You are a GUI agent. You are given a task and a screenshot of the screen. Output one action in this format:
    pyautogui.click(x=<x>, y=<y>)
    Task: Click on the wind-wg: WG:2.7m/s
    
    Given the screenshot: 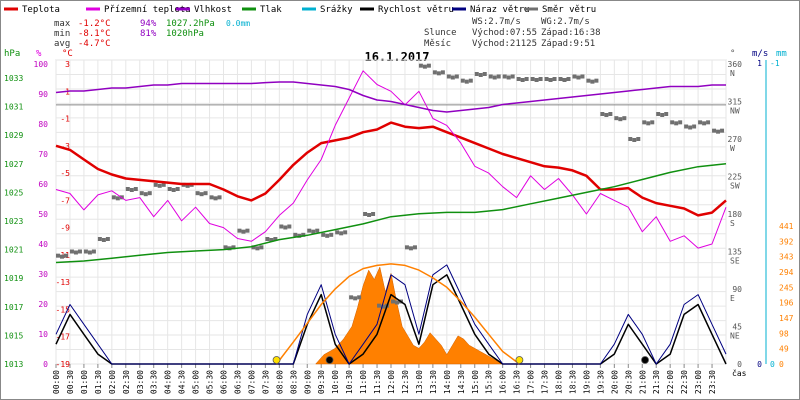 What is the action you would take?
    pyautogui.click(x=565, y=22)
    